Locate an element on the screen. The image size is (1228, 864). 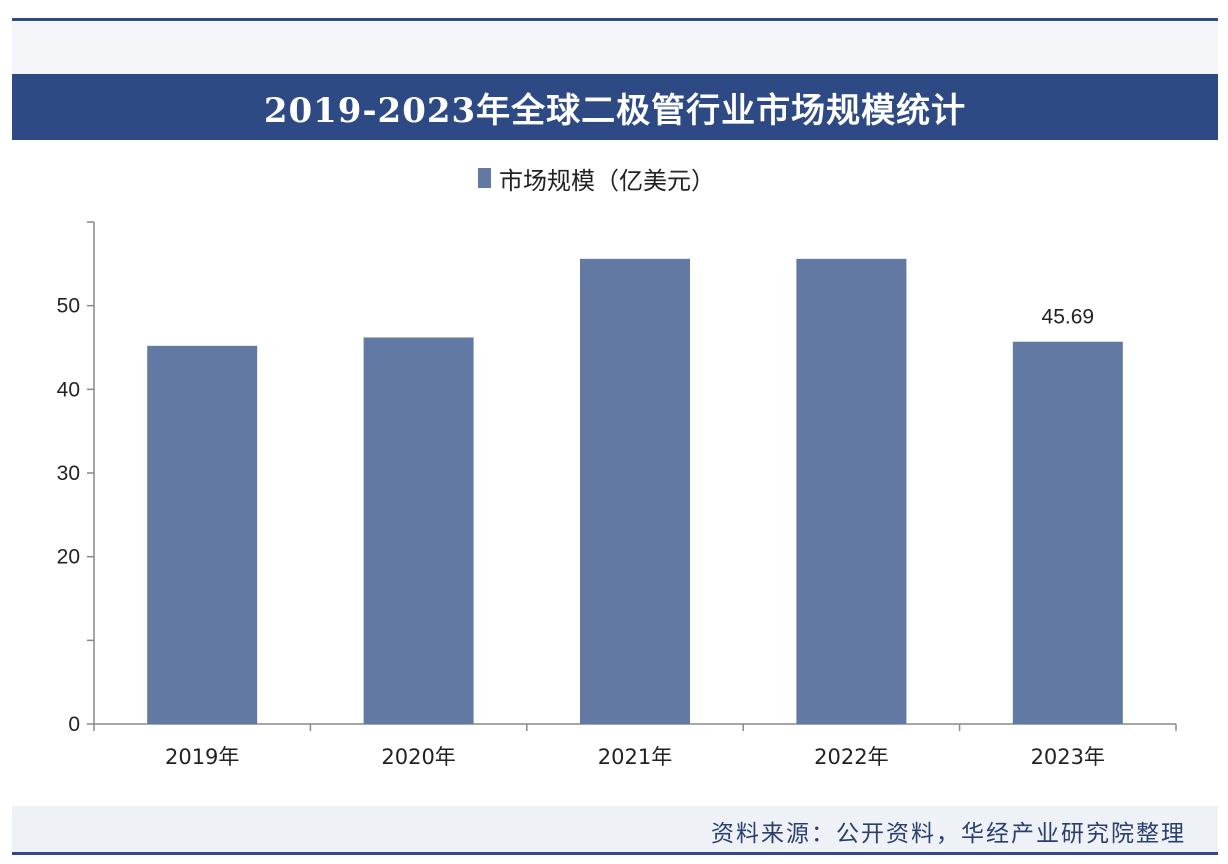
y-tick-label: 50 is located at coordinates (68, 306).